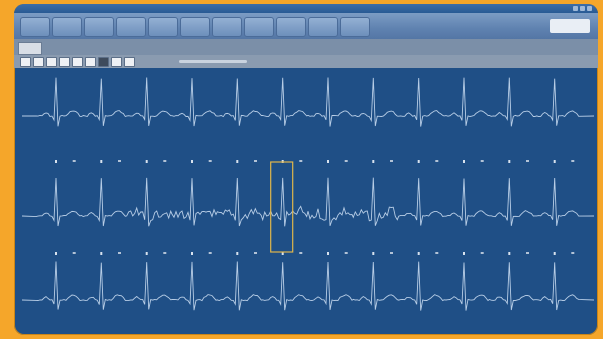 The height and width of the screenshot is (339, 603). What do you see at coordinates (129, 62) in the screenshot?
I see `settings-button` at bounding box center [129, 62].